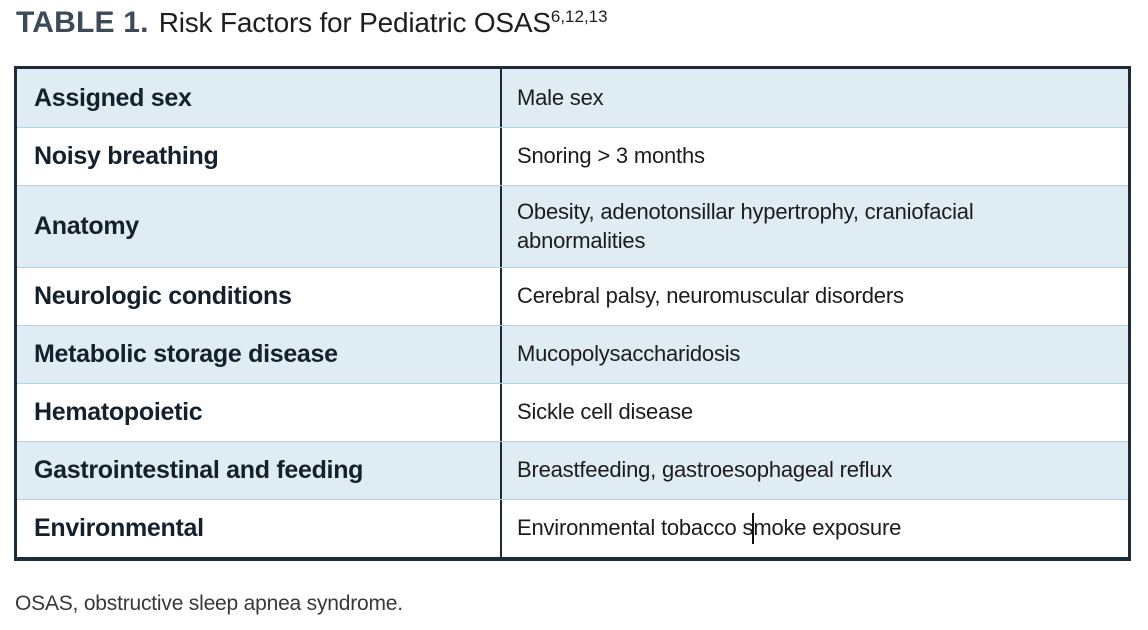 This screenshot has height=630, width=1148. What do you see at coordinates (199, 470) in the screenshot?
I see `row-factor-cell: Gastrointestinal and feeding` at bounding box center [199, 470].